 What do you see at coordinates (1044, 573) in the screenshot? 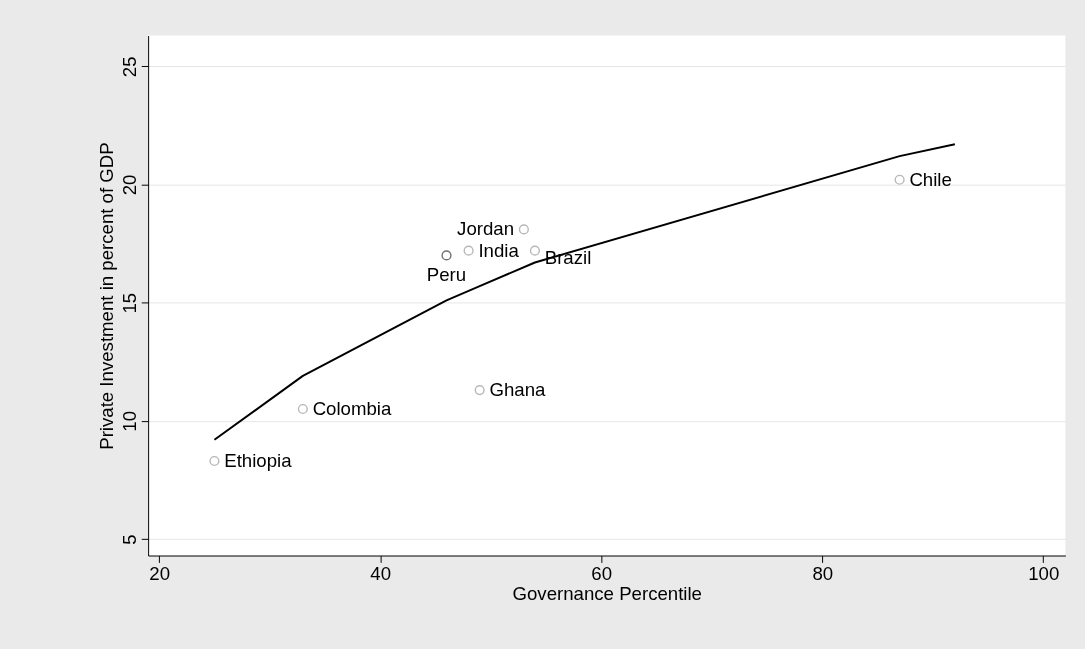
I see `x-tick-label: 100` at bounding box center [1044, 573].